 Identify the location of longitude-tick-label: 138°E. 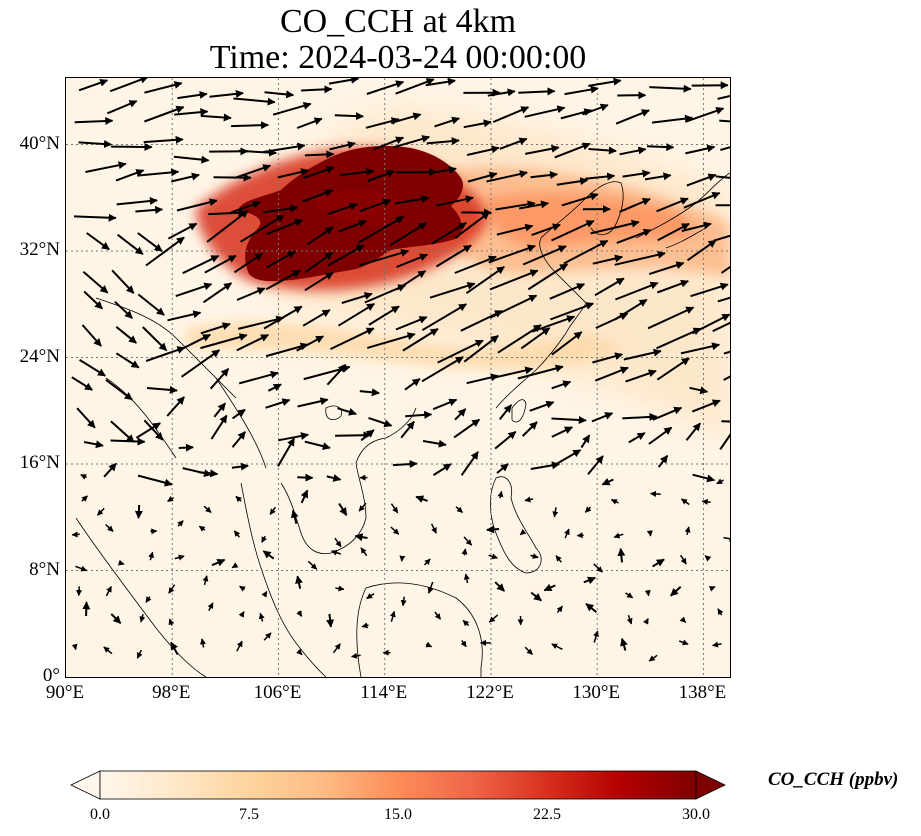
(702, 692).